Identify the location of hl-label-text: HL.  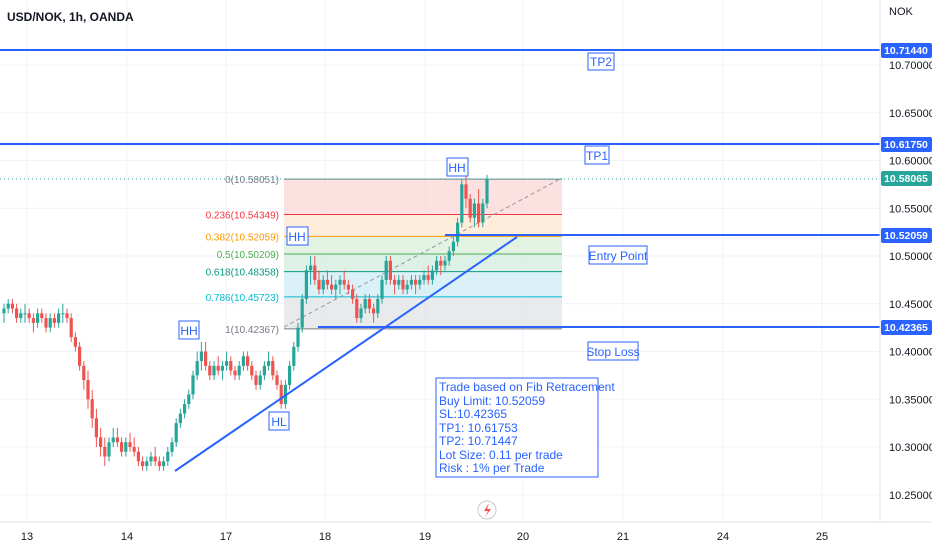
(279, 422).